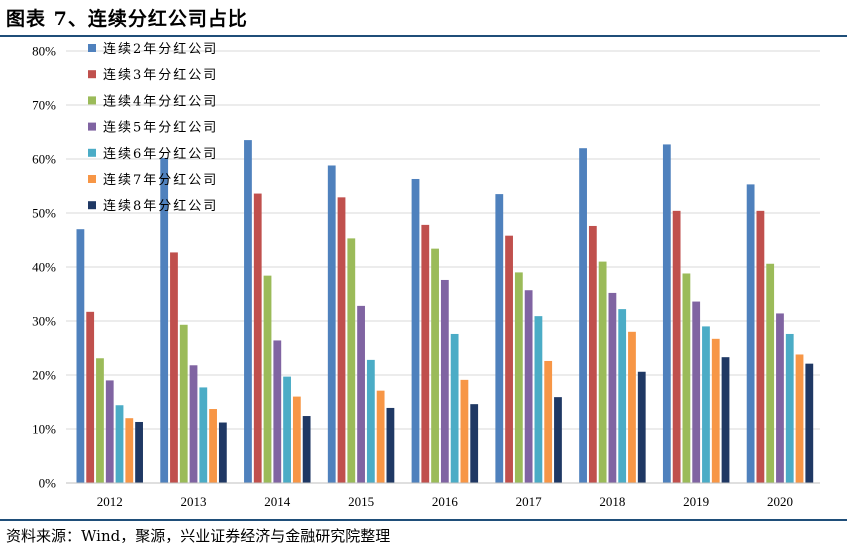 The image size is (847, 557). Describe the element at coordinates (423, 520) in the screenshot. I see `source-divider` at that location.